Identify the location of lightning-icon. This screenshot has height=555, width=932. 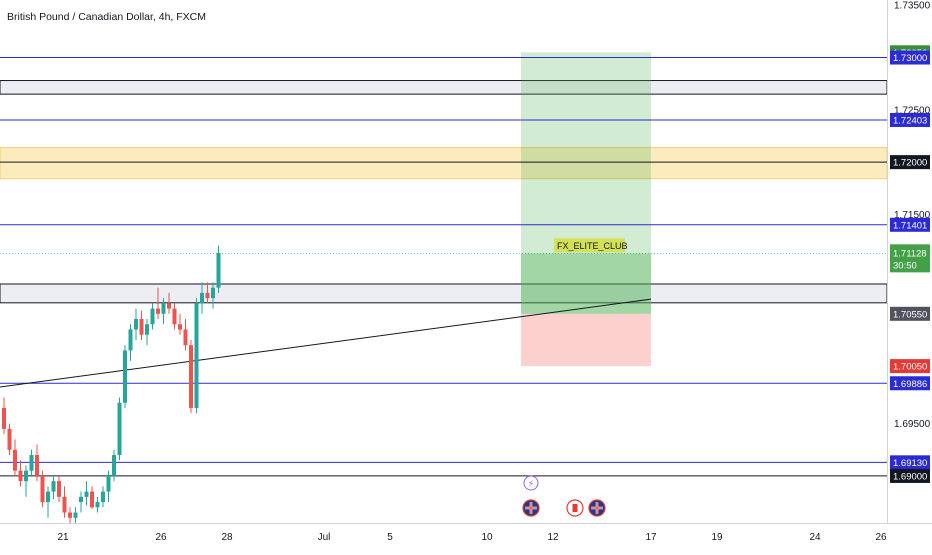
(531, 483).